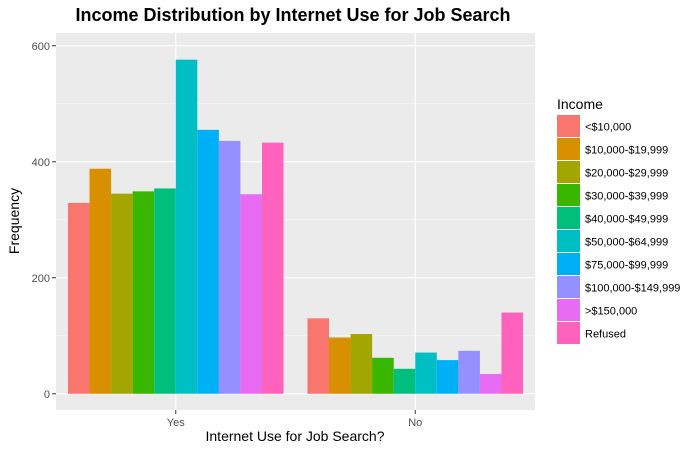 This screenshot has height=450, width=700. I want to click on x-axis: Yes No, so click(294, 419).